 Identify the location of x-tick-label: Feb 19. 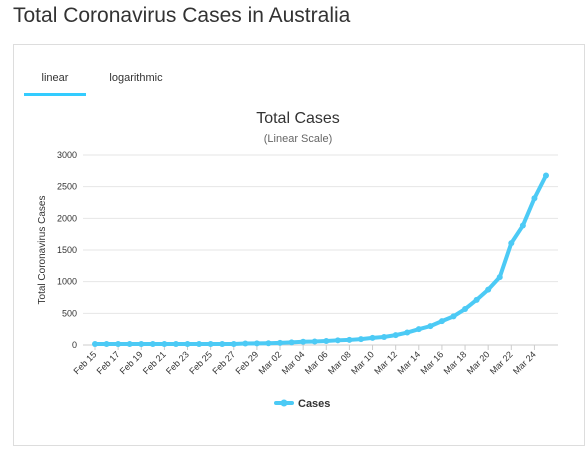
(131, 362).